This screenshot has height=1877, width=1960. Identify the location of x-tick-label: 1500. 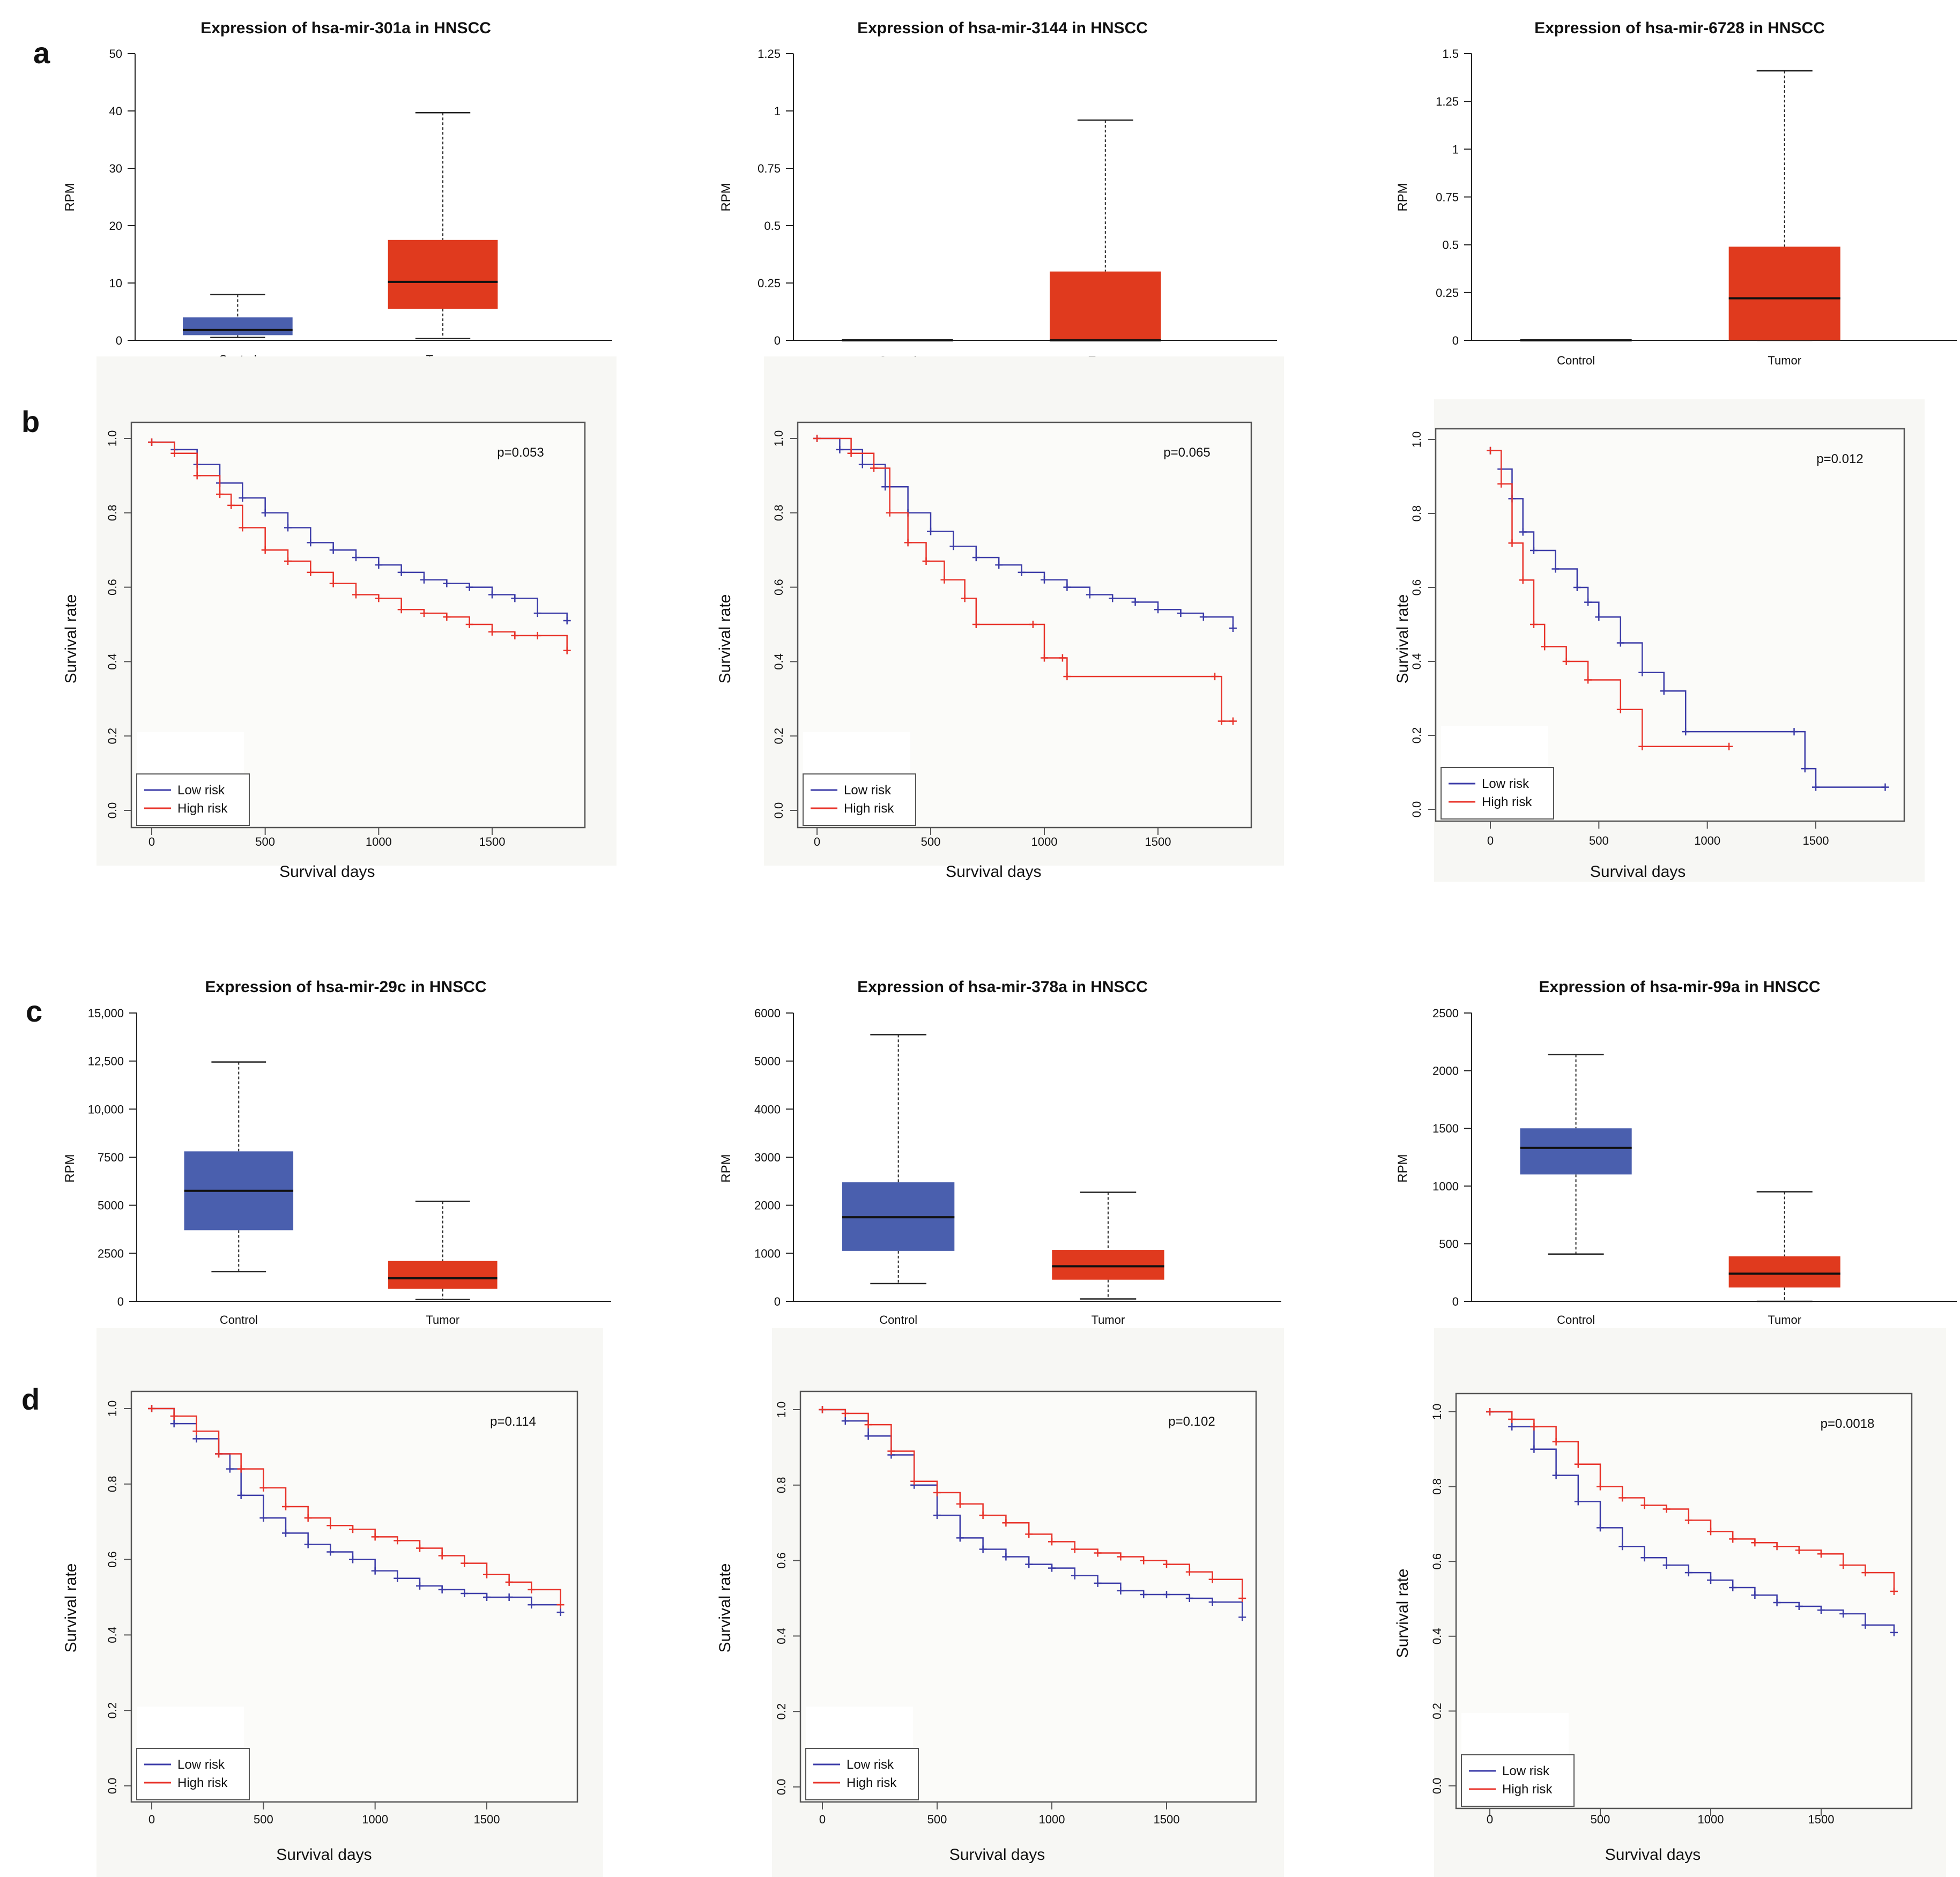
(487, 1819).